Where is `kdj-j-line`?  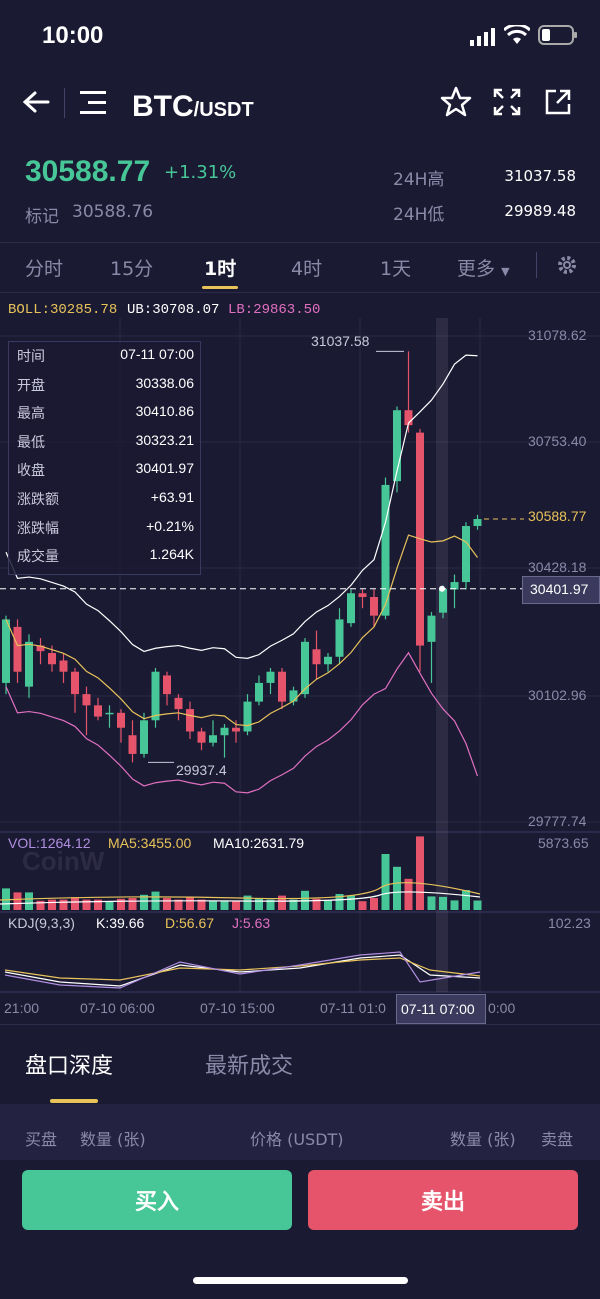
kdj-j-line is located at coordinates (242, 970).